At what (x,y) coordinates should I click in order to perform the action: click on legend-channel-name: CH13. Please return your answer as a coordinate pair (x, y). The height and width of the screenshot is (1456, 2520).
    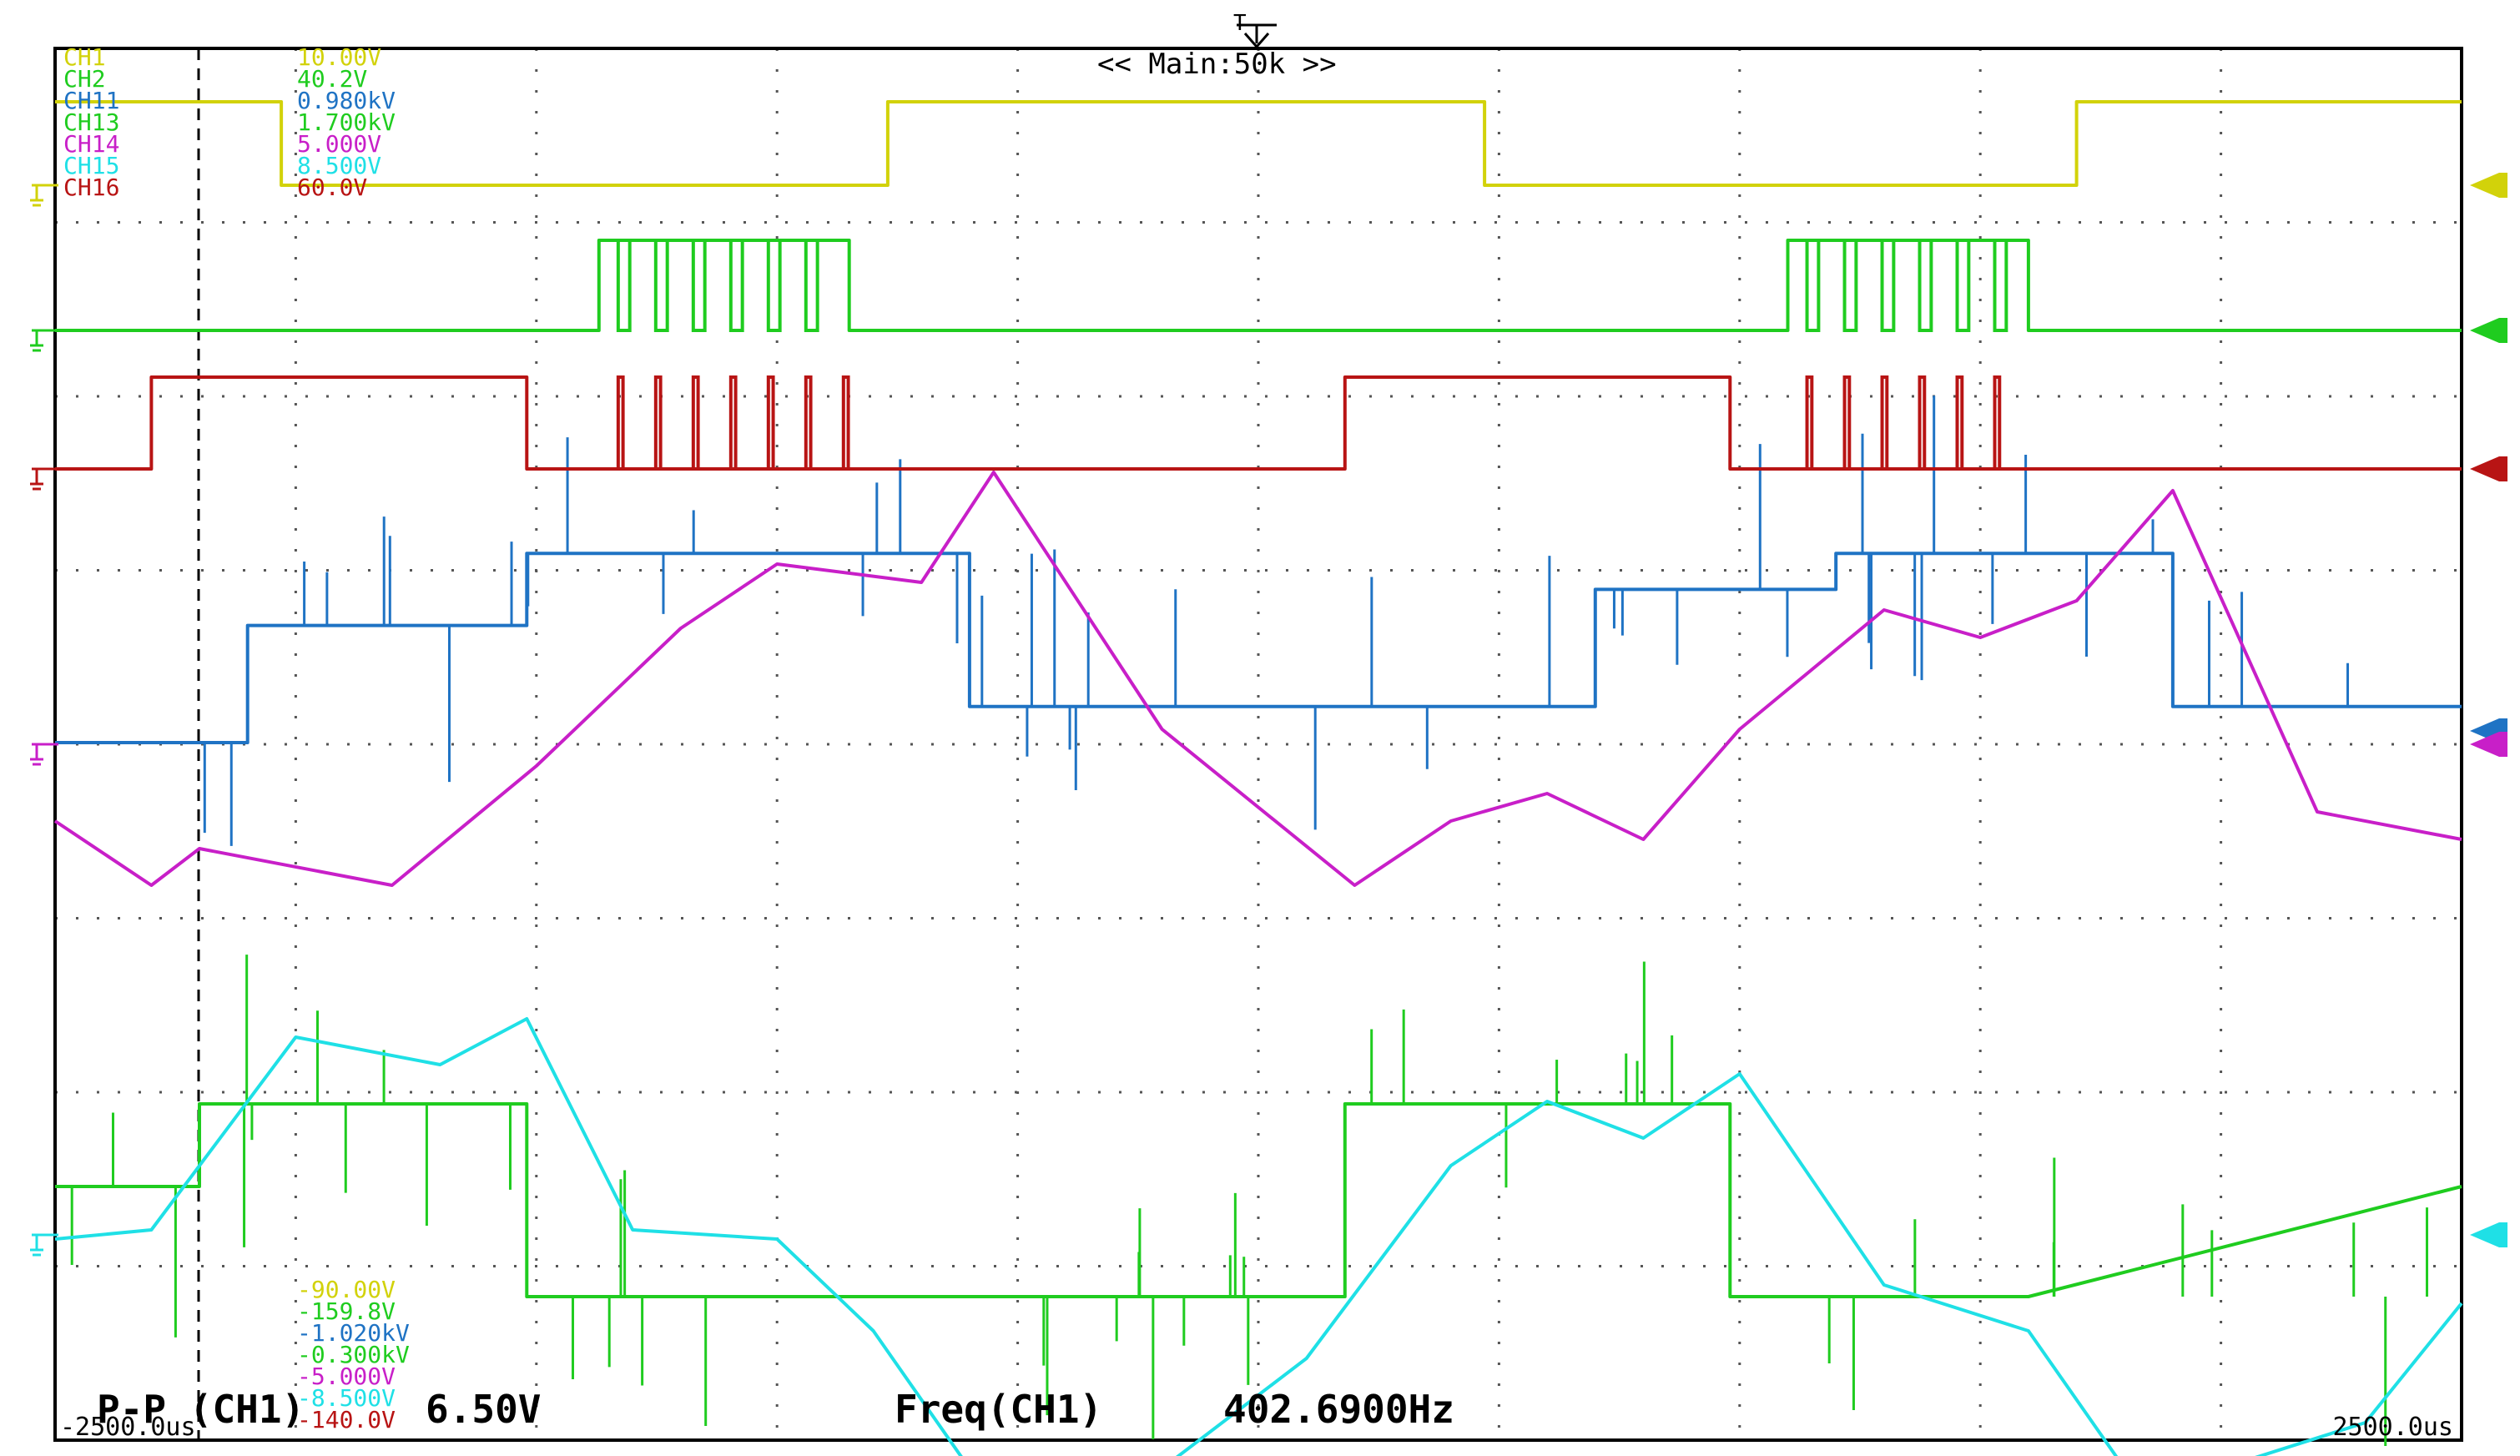
    Looking at the image, I should click on (91, 122).